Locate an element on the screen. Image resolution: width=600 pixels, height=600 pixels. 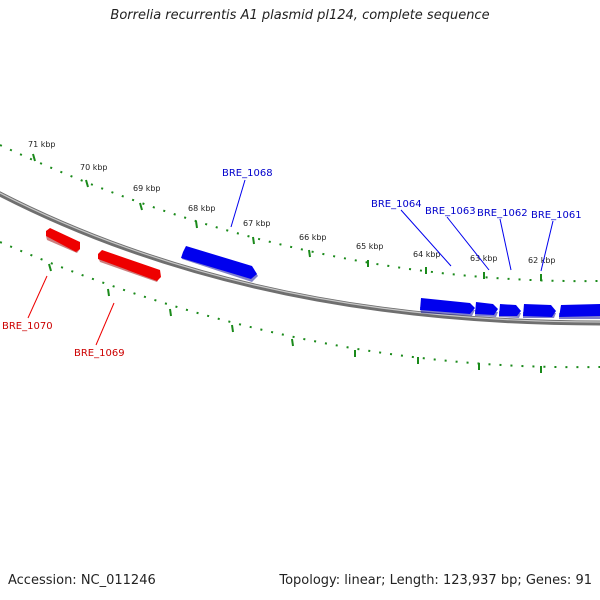
gene-label-bre-1061: BRE_1061 is located at coordinates (556, 215).